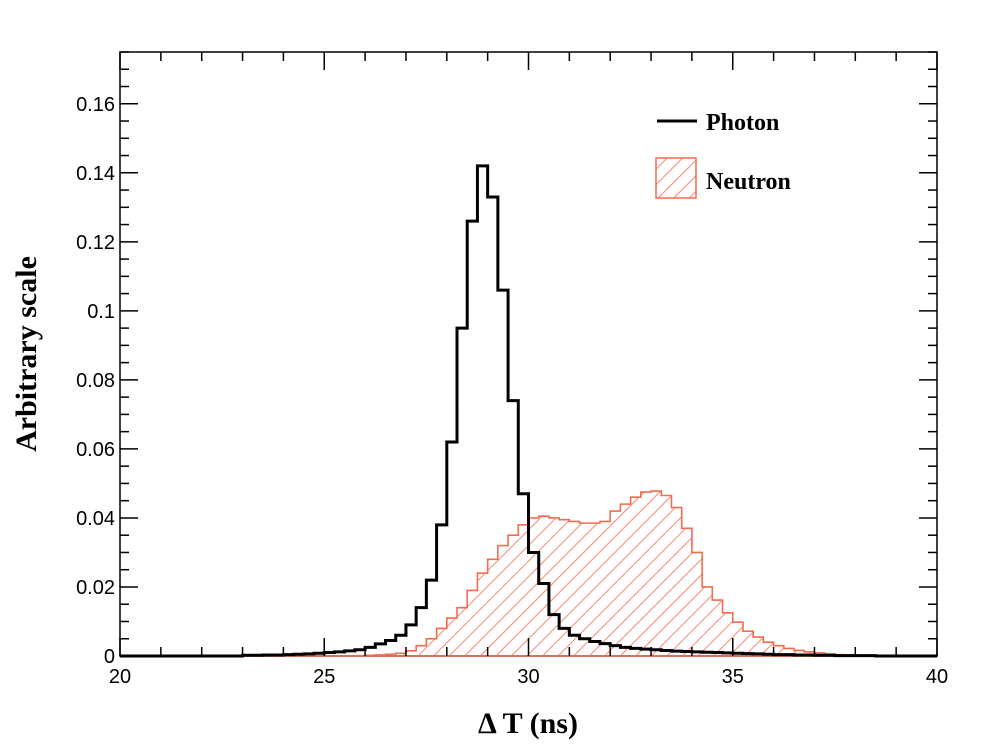 This screenshot has width=997, height=747. I want to click on y-tick-label: 0, so click(109, 657).